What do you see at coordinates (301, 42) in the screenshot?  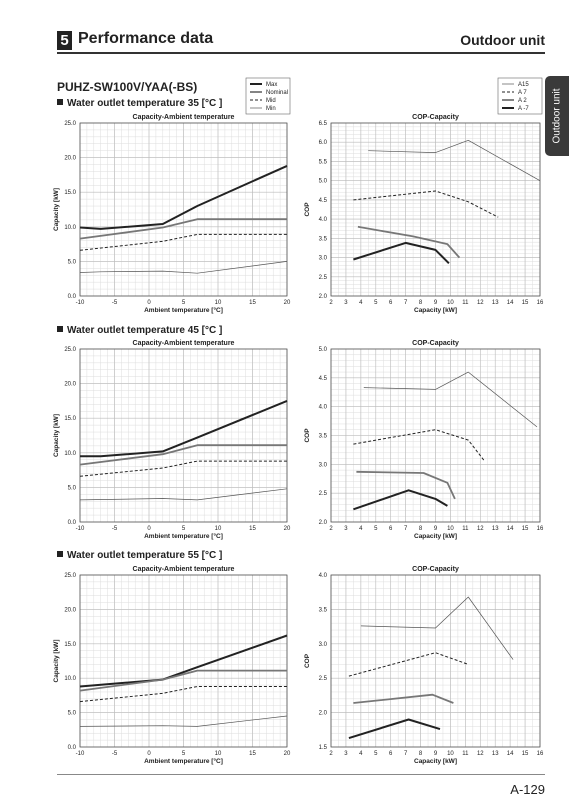 I see `page-header: 5 Performance data Outdoor unit` at bounding box center [301, 42].